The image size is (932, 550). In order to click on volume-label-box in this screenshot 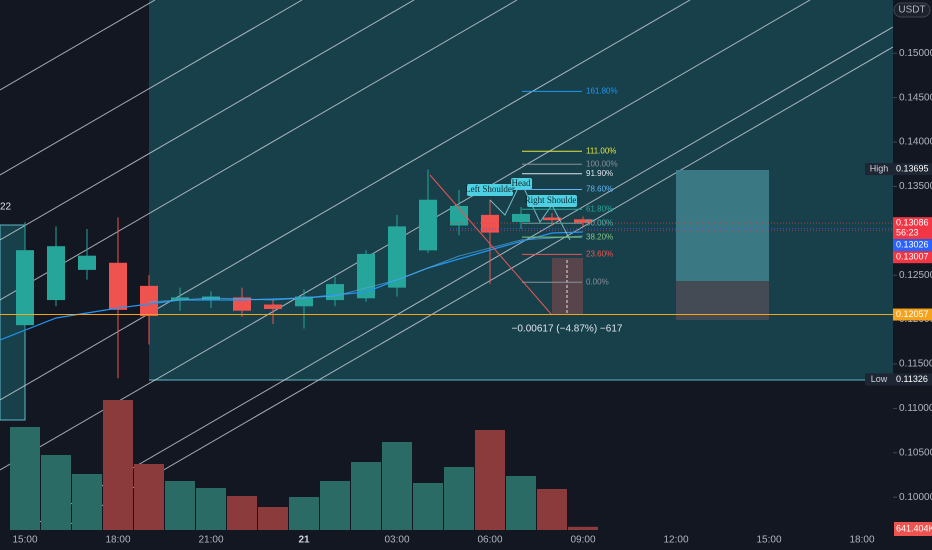, I will do `click(913, 529)`.